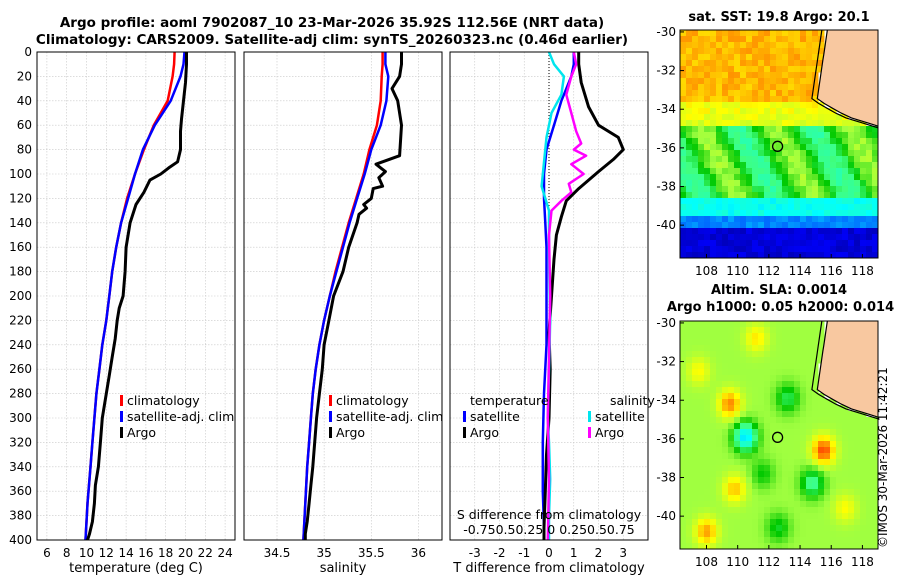 Image resolution: width=900 pixels, height=580 pixels. What do you see at coordinates (768, 271) in the screenshot?
I see `sst-lon-tick-label: 112` at bounding box center [768, 271].